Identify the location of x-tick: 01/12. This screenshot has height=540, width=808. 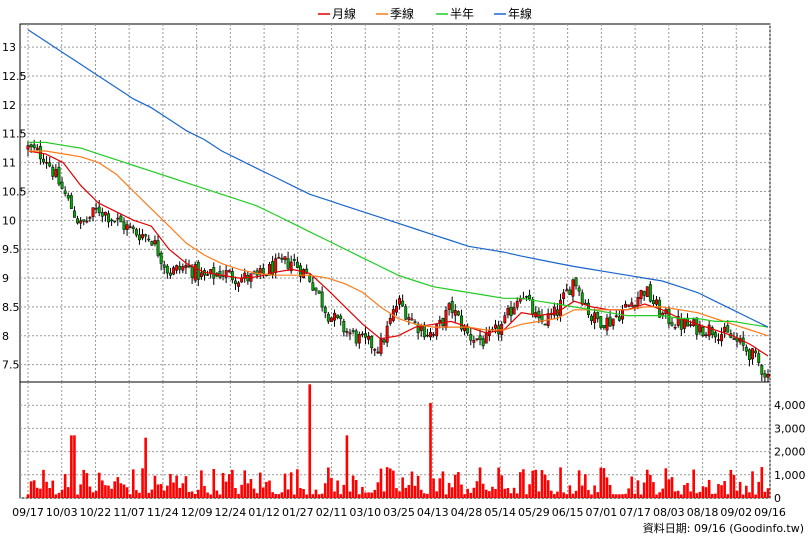
(264, 512).